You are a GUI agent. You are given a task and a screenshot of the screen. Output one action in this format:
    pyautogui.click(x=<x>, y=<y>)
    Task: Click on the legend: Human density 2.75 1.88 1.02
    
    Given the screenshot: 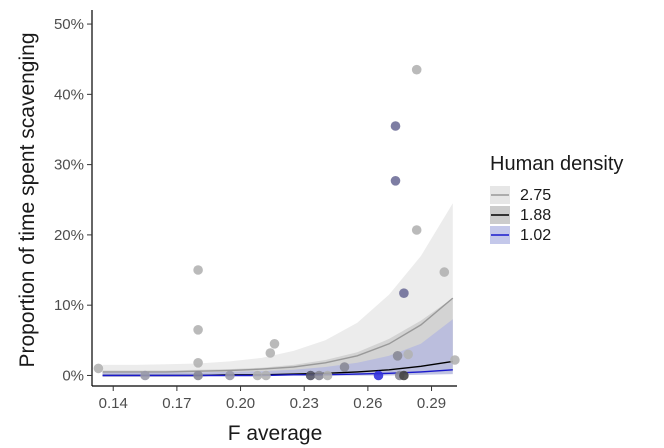 What is the action you would take?
    pyautogui.click(x=556, y=198)
    